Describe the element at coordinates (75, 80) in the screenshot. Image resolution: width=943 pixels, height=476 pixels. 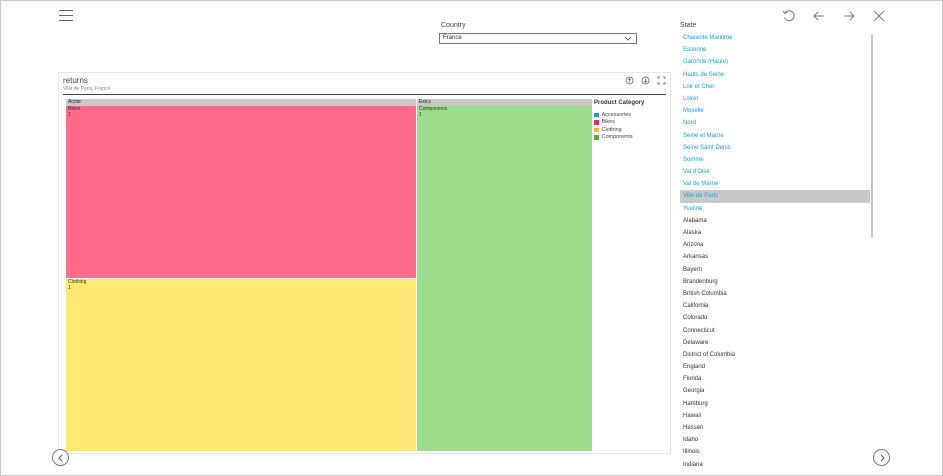
I see `visual-title: returns` at that location.